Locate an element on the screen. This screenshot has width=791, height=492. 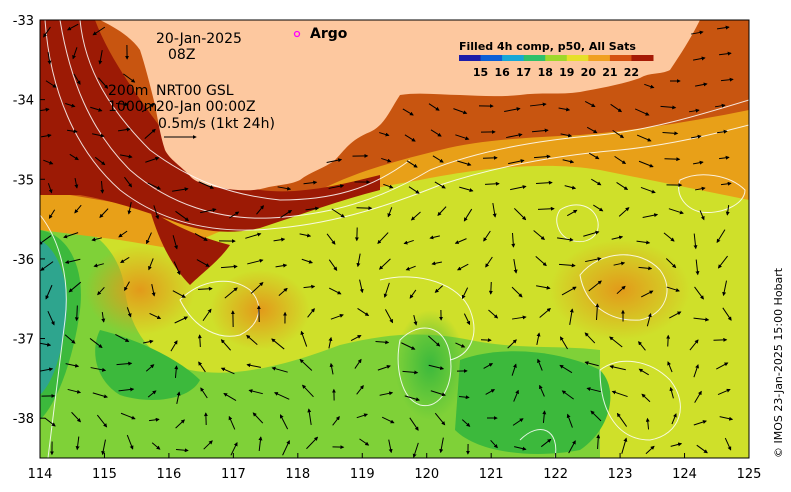
legend-tick-label: 20 is located at coordinates (589, 72).